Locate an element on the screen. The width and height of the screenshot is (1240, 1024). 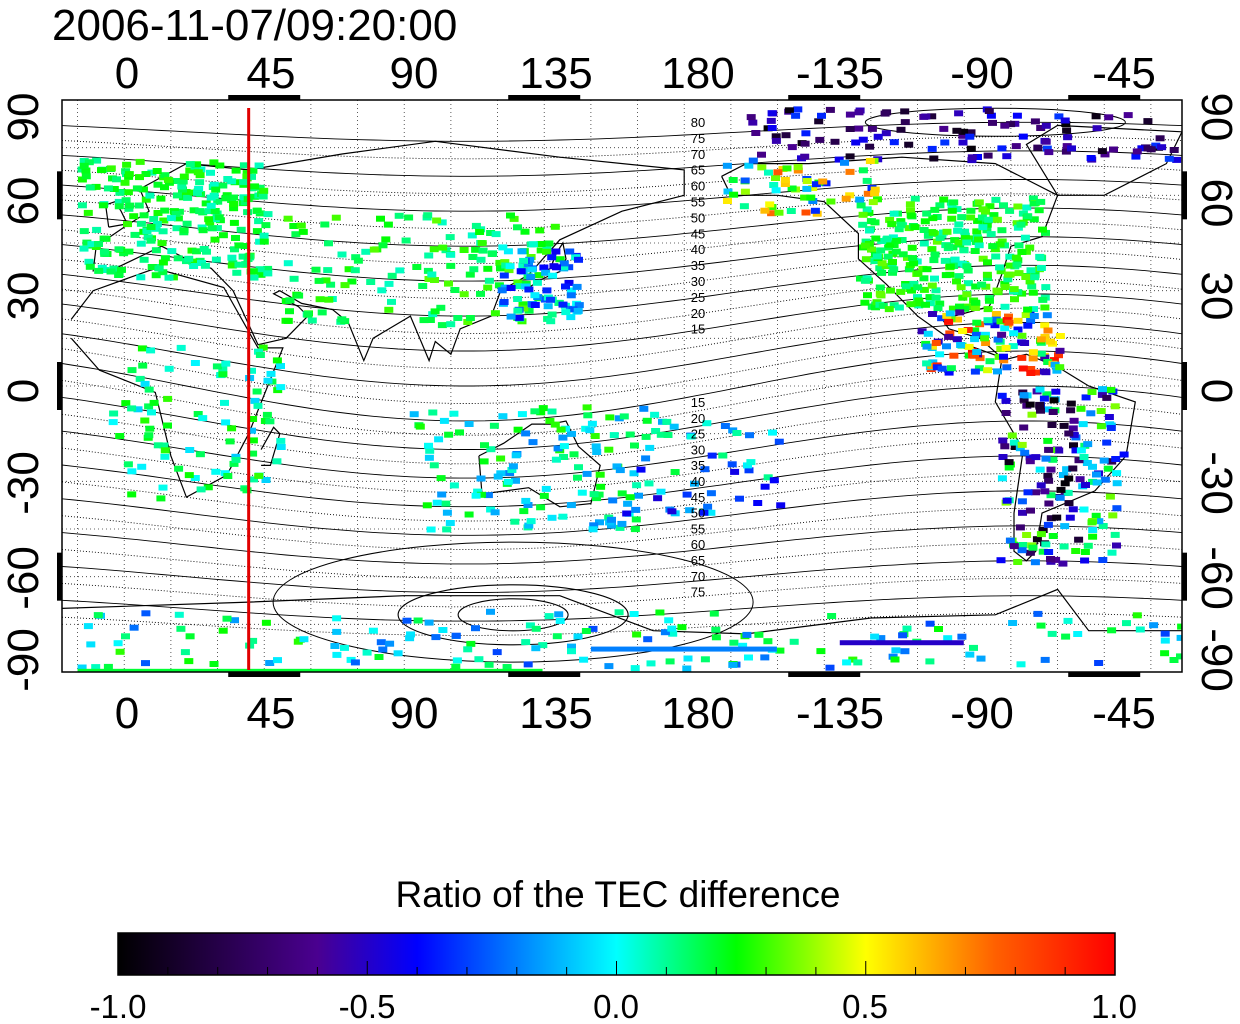
contour-label: 35 is located at coordinates (698, 265).